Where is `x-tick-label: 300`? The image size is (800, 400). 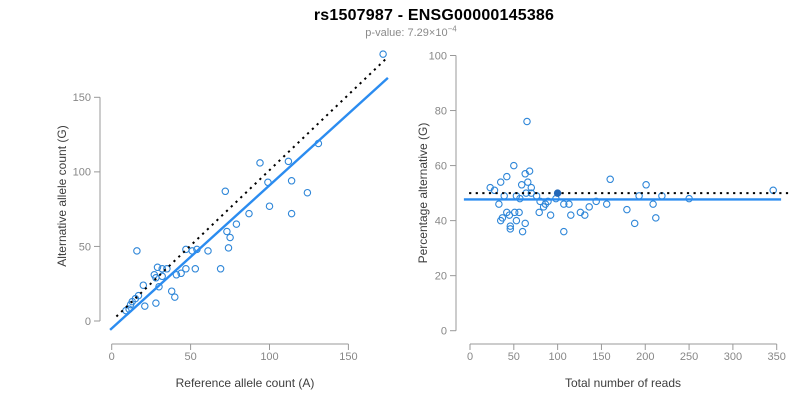 x-tick-label: 300 is located at coordinates (733, 357).